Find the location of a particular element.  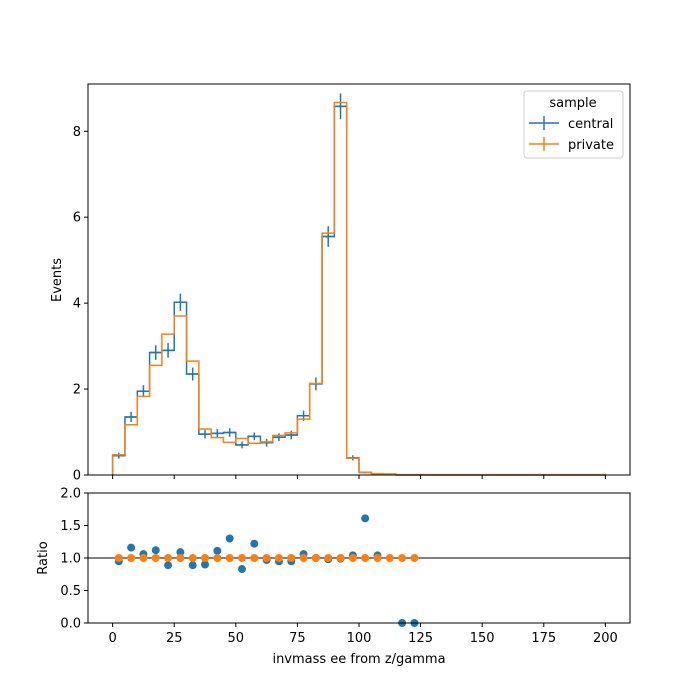

legend-box is located at coordinates (573, 124).